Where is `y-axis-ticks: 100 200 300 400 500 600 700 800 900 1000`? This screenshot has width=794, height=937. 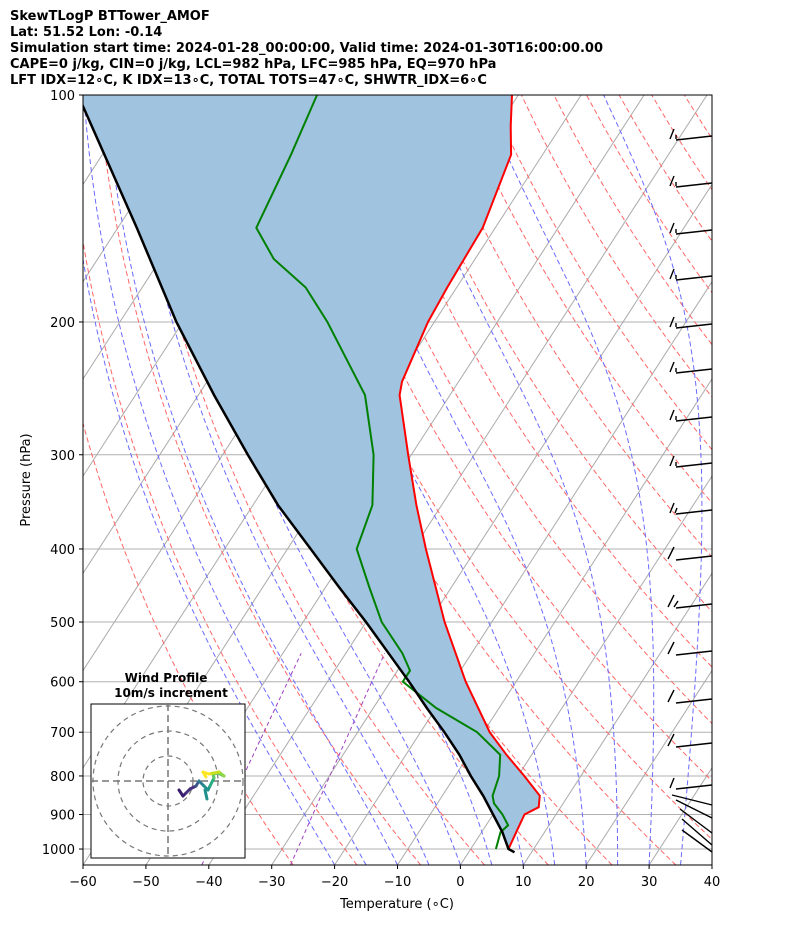 y-axis-ticks: 100 200 300 400 500 600 700 800 900 1000 is located at coordinates (62, 473).